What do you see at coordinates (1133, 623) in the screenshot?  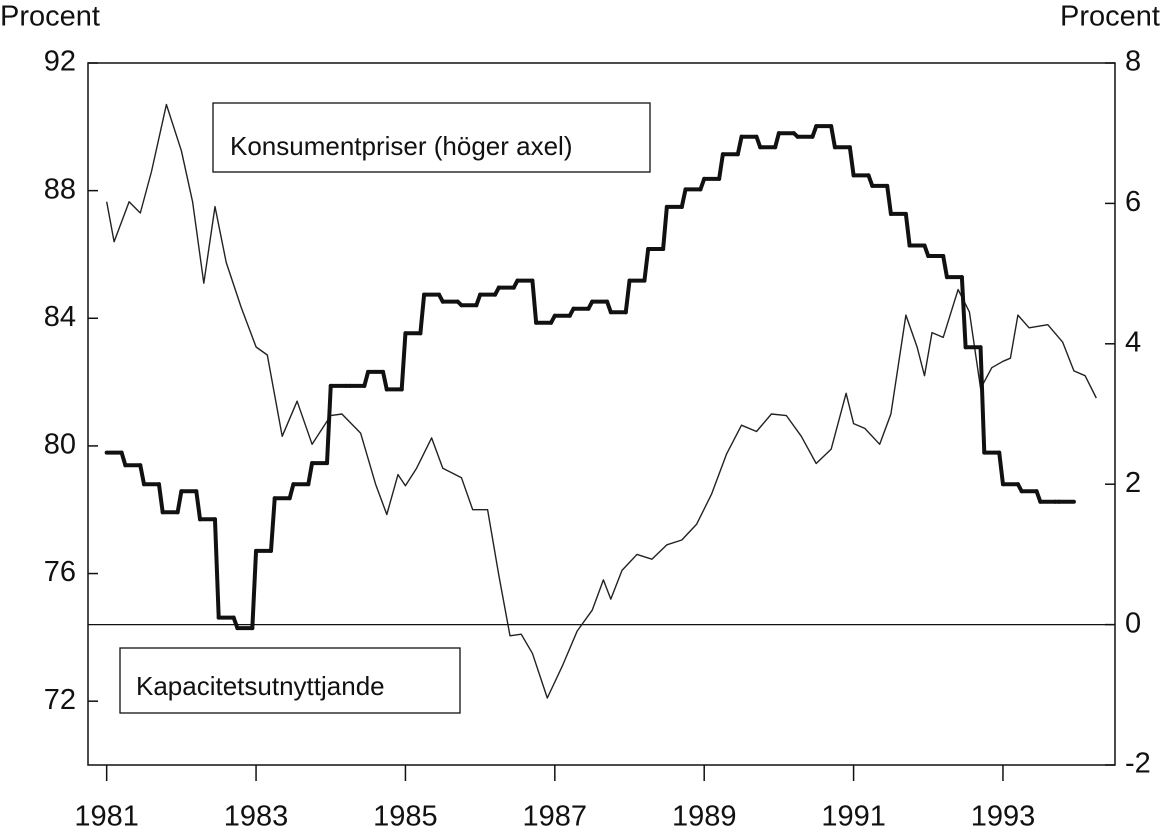 I see `y2-tick-label: 0` at bounding box center [1133, 623].